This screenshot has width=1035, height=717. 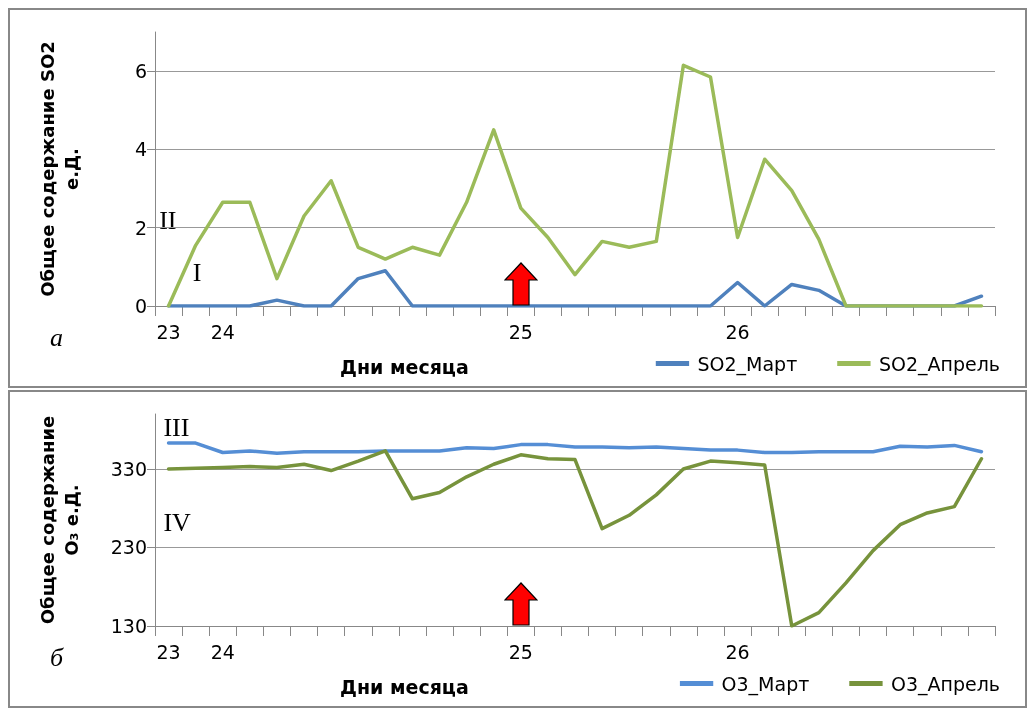 What do you see at coordinates (177, 522) in the screenshot?
I see `annotation: IV` at bounding box center [177, 522].